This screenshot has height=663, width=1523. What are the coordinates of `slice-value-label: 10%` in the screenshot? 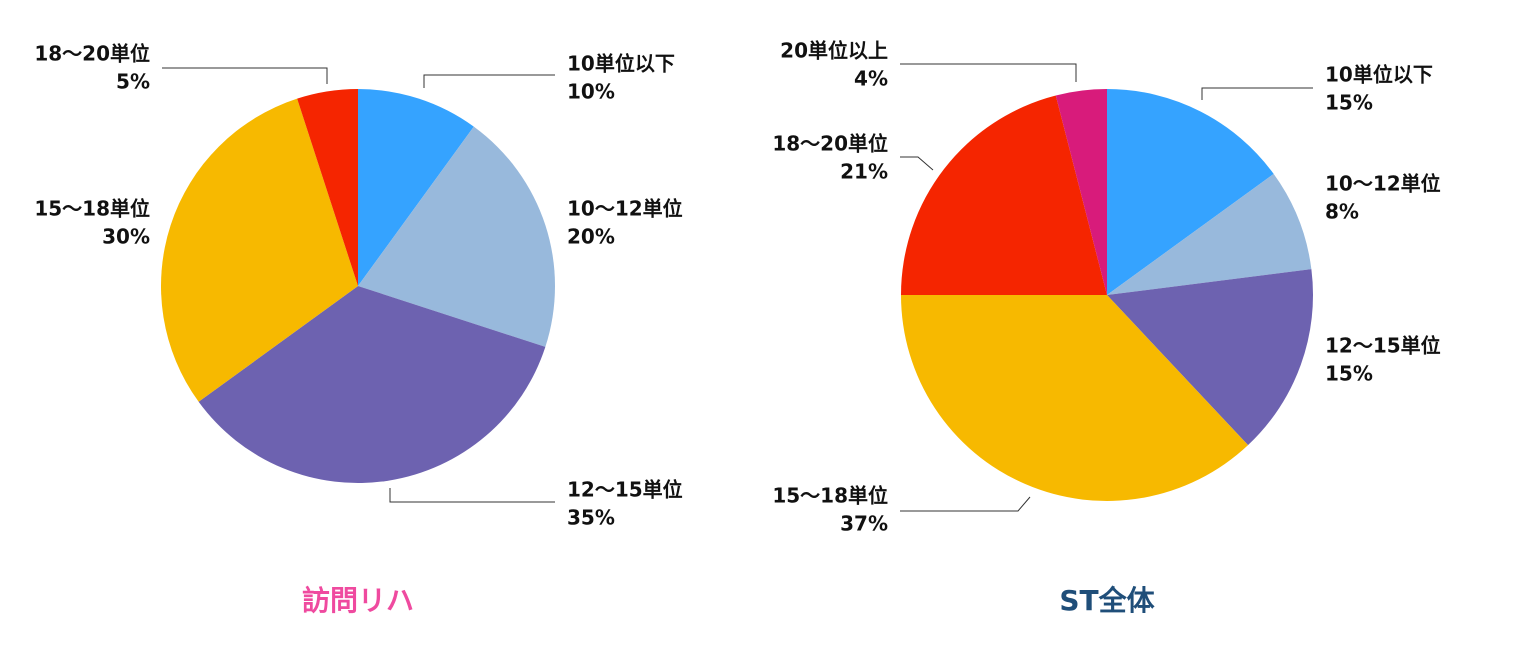 It's located at (591, 92).